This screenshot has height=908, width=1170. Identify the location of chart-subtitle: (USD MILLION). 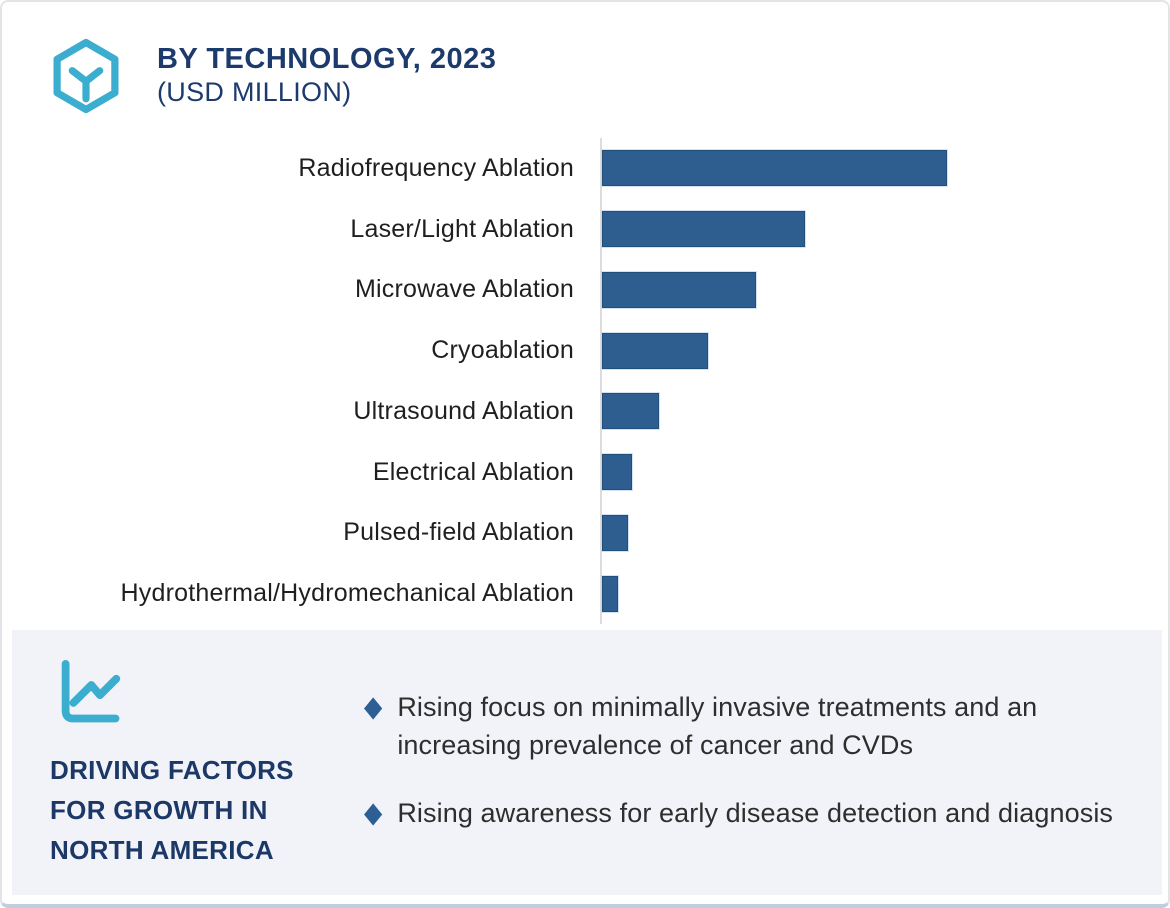
(254, 92).